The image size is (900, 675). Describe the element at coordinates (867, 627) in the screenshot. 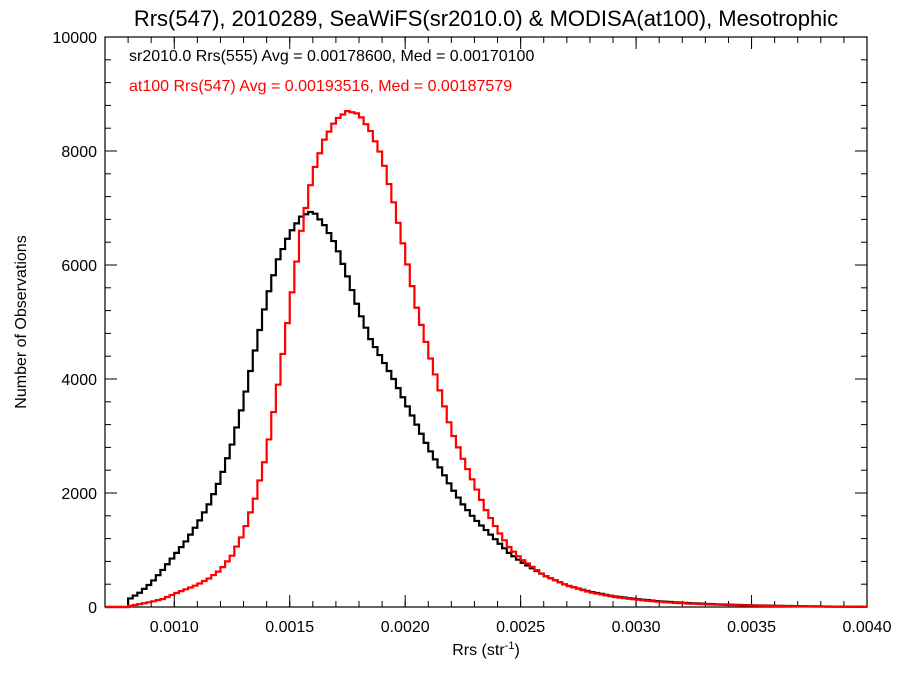

I see `x-tick-label: 0.0040` at that location.